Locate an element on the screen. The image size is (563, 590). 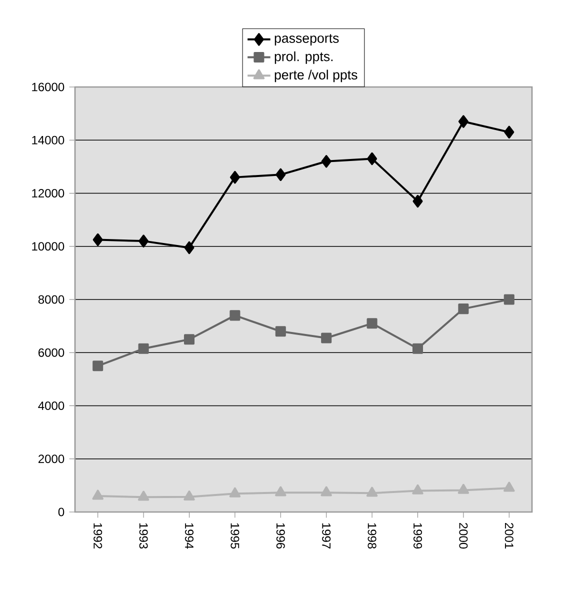
x-tick-label: 1993 is located at coordinates (143, 536).